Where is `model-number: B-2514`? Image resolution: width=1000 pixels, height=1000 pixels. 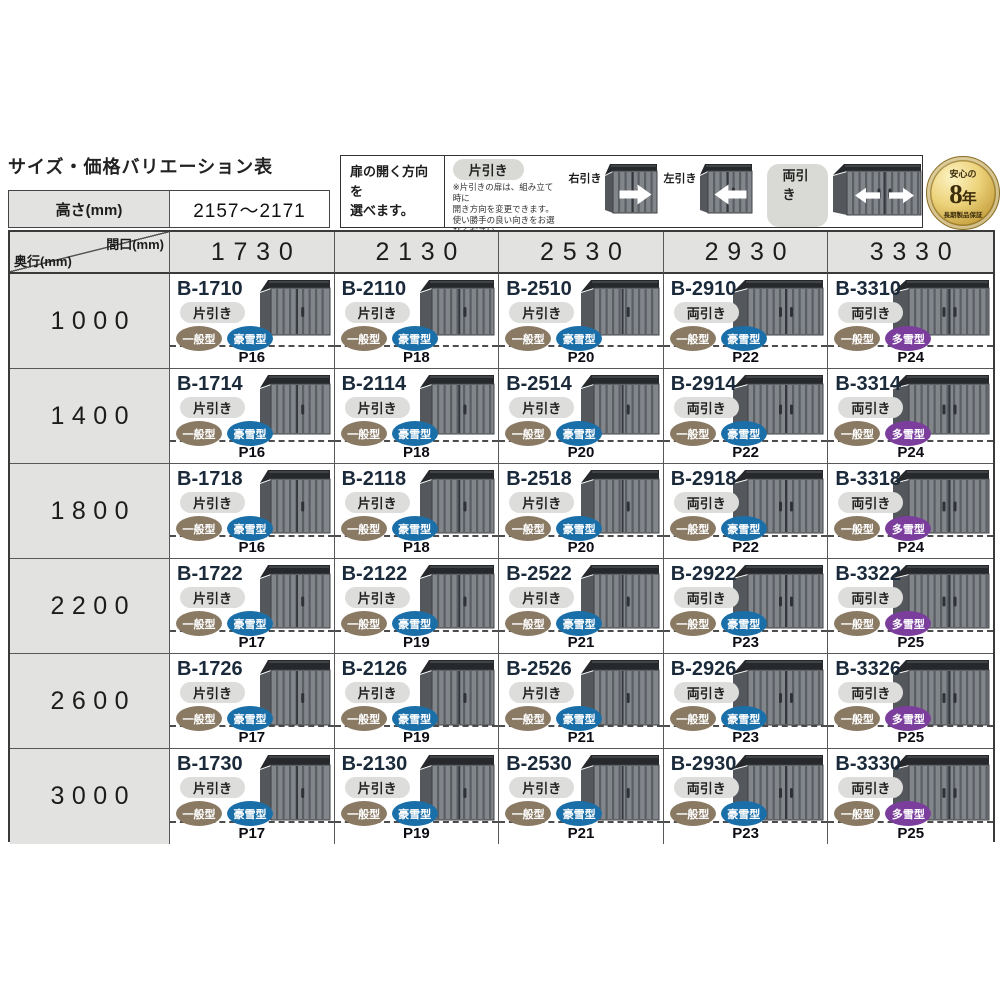
model-number: B-2514 is located at coordinates (539, 384).